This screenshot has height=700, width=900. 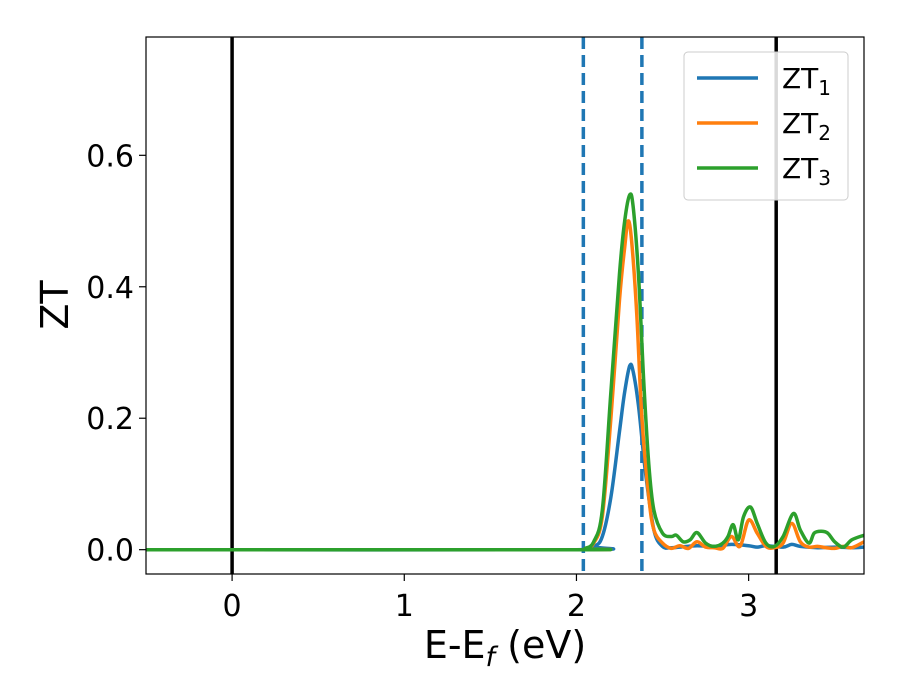 I want to click on x-tick-label: 3, so click(x=748, y=606).